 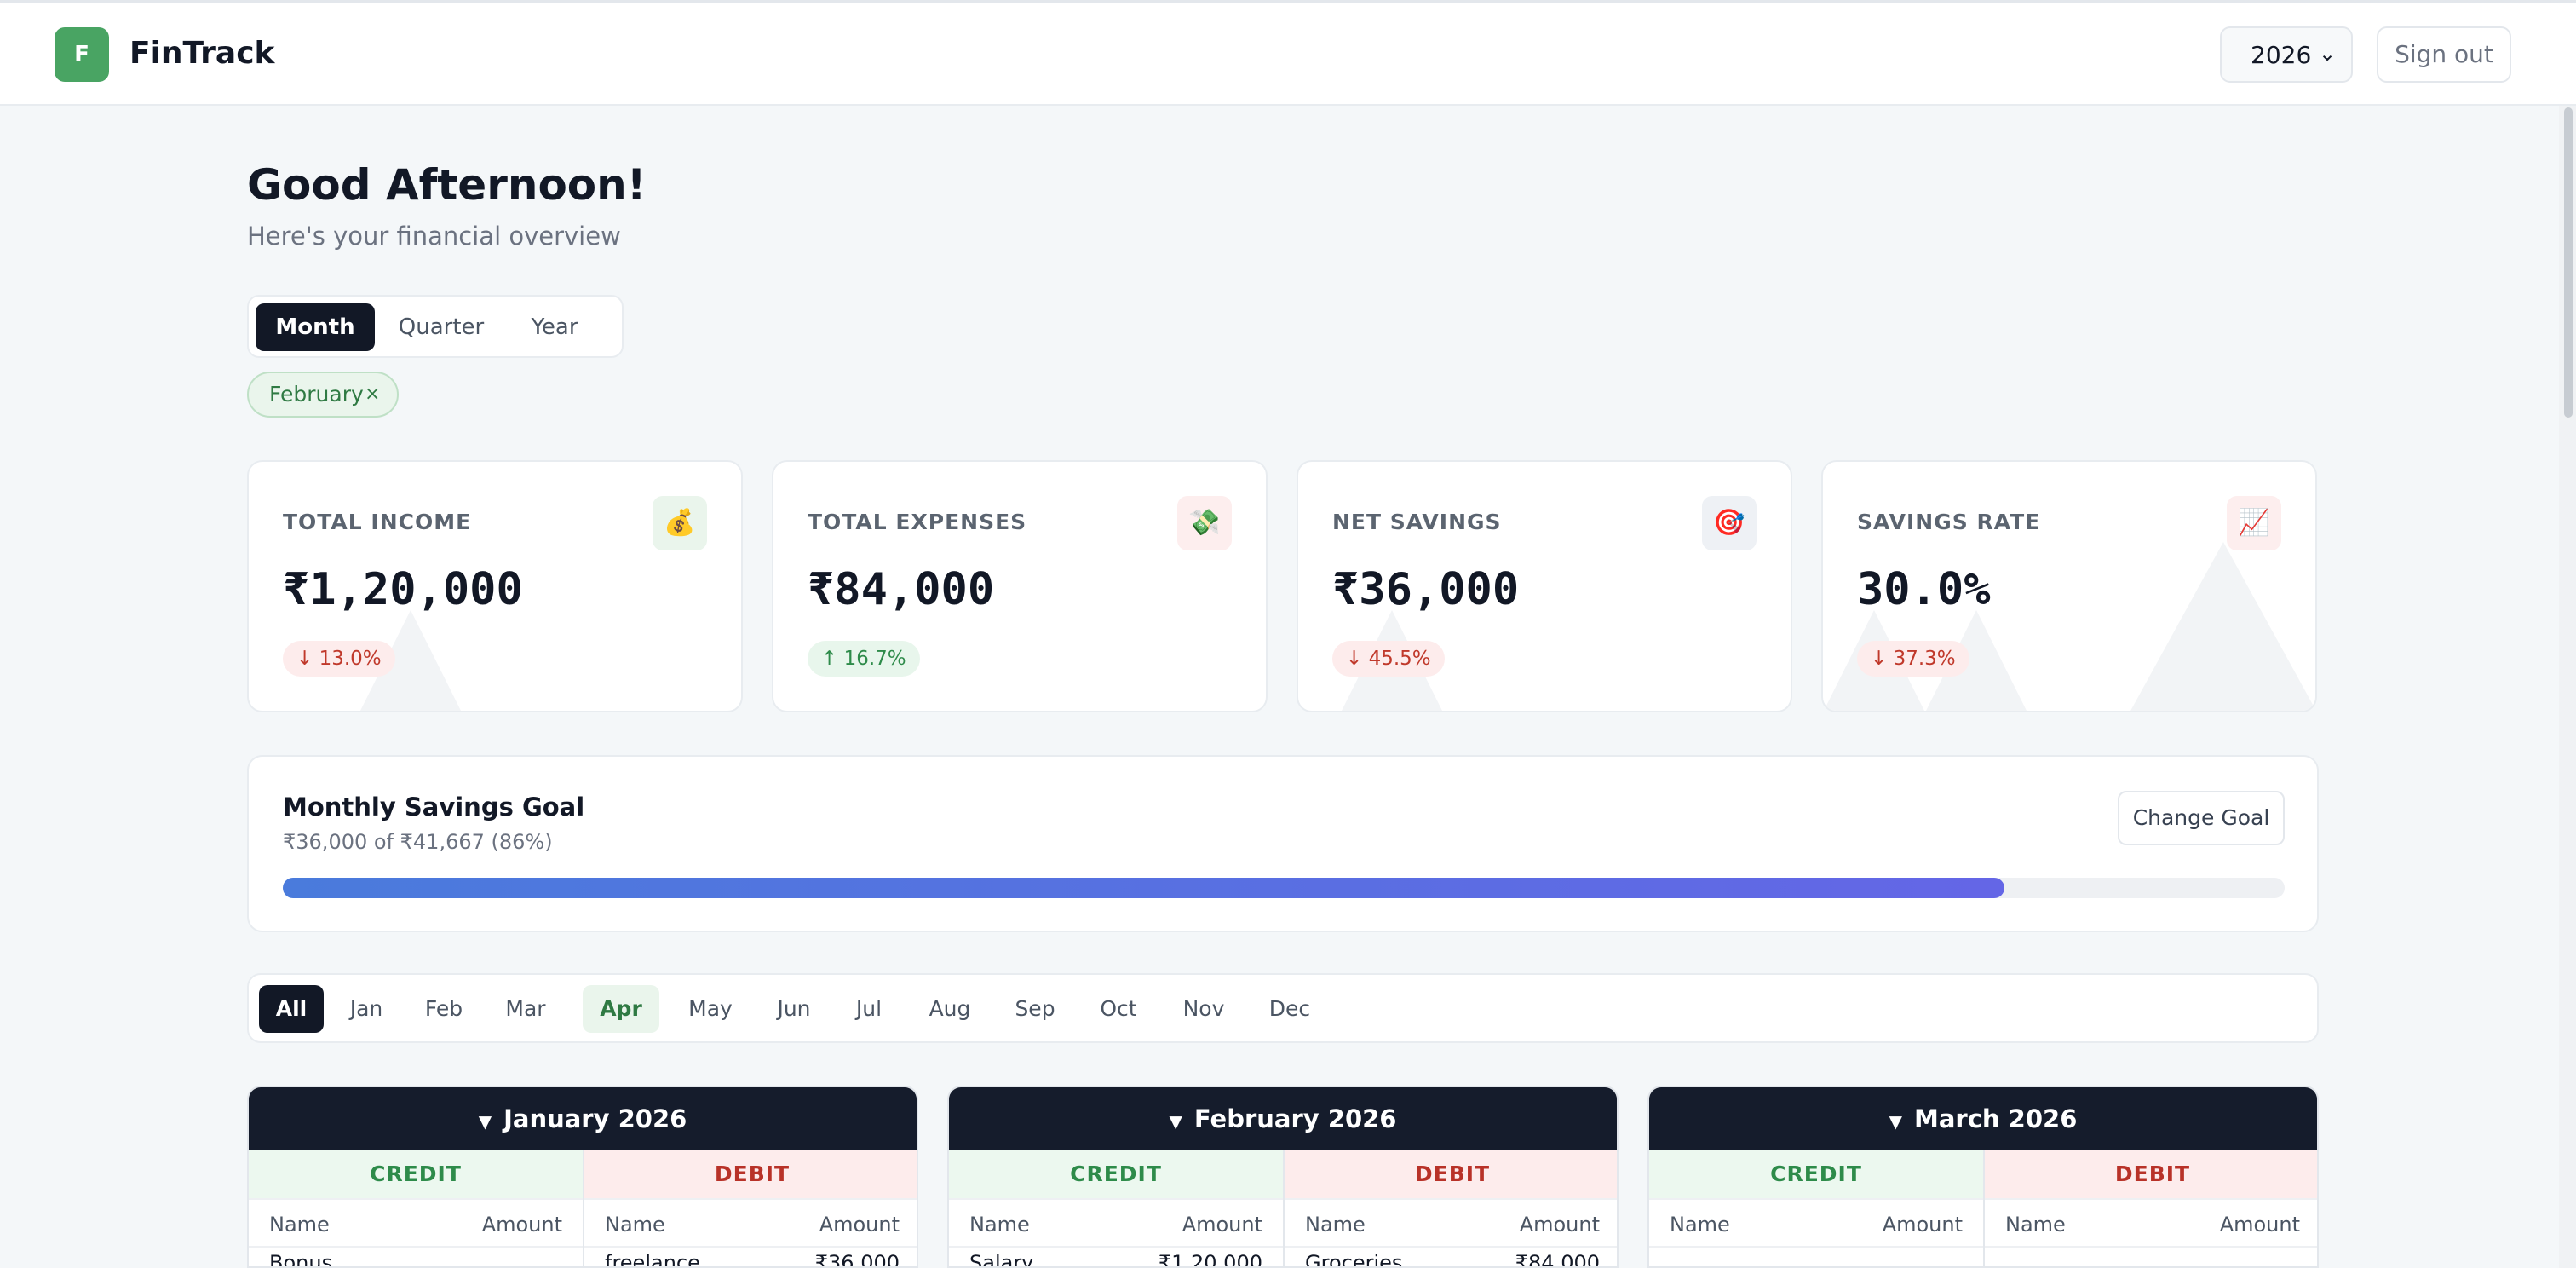 What do you see at coordinates (2328, 54) in the screenshot?
I see `chevron-down-icon: ⌄` at bounding box center [2328, 54].